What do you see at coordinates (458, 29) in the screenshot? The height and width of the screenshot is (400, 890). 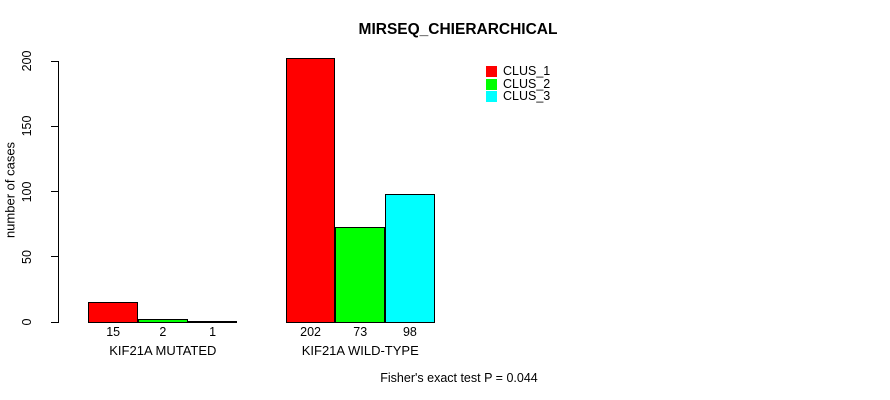 I see `chart-title: MIRSEQ_CHIERARCHICAL` at bounding box center [458, 29].